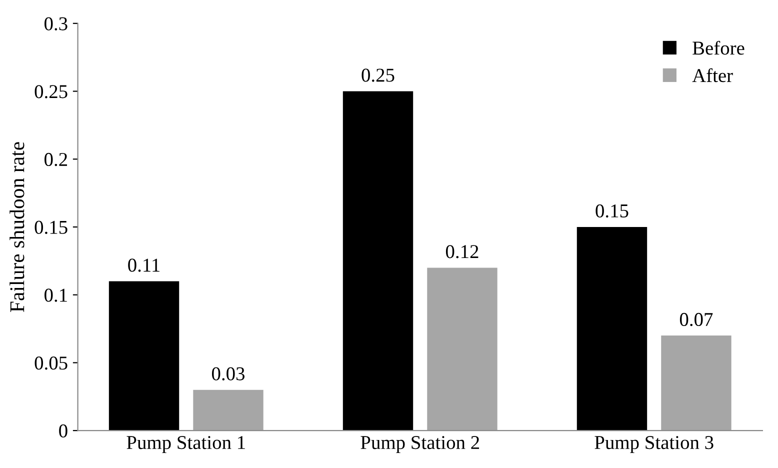 The width and height of the screenshot is (778, 468). What do you see at coordinates (51, 227) in the screenshot?
I see `y-tick-label: 0.15` at bounding box center [51, 227].